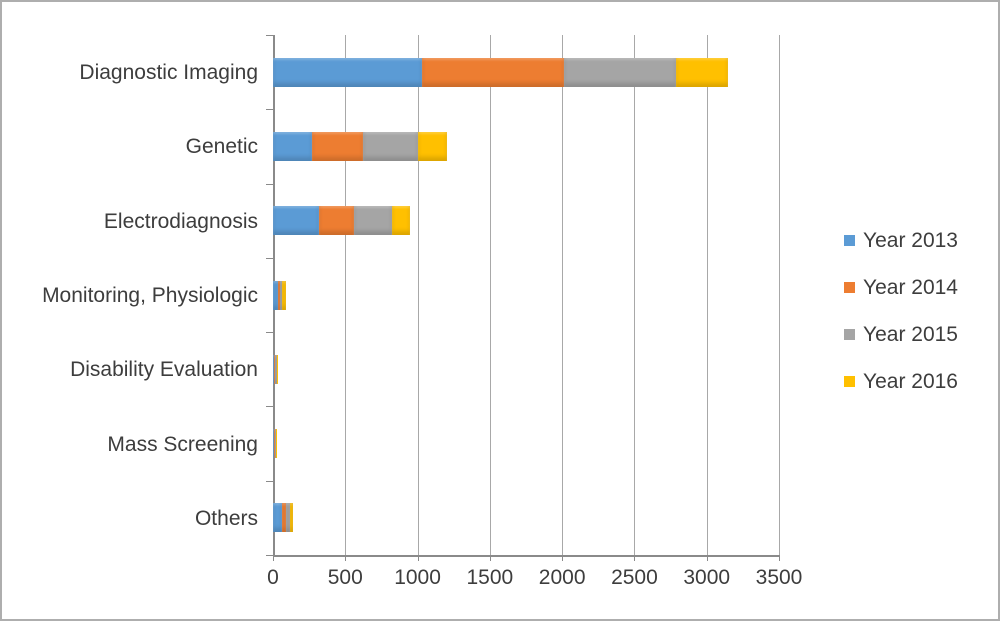  I want to click on x-tick-label: 500, so click(345, 577).